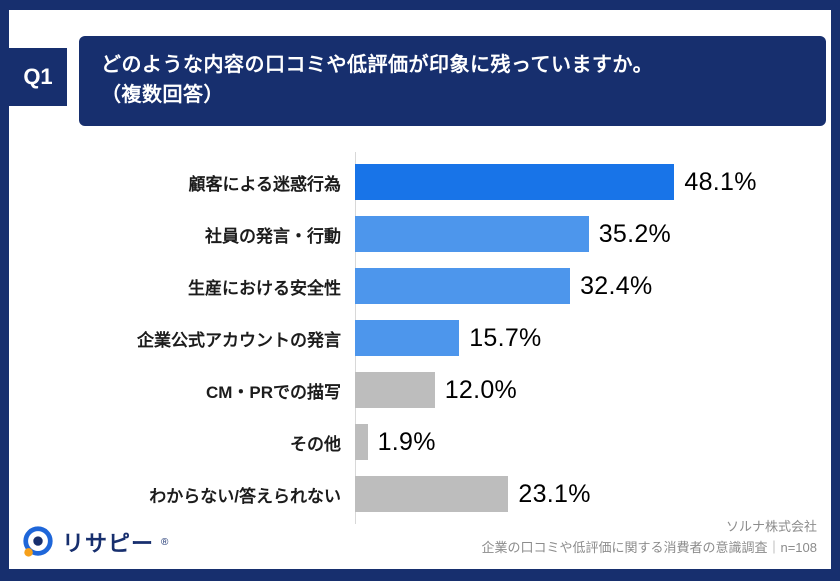  I want to click on bar-row: わからない/答えられない 23.1%, so click(420, 494).